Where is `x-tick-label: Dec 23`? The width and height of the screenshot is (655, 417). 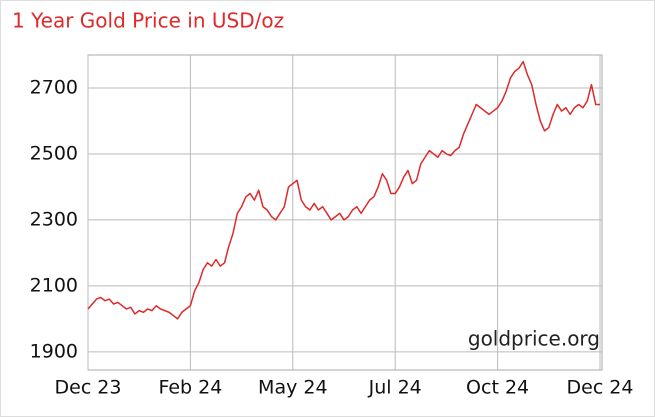
x-tick-label: Dec 23 is located at coordinates (88, 388).